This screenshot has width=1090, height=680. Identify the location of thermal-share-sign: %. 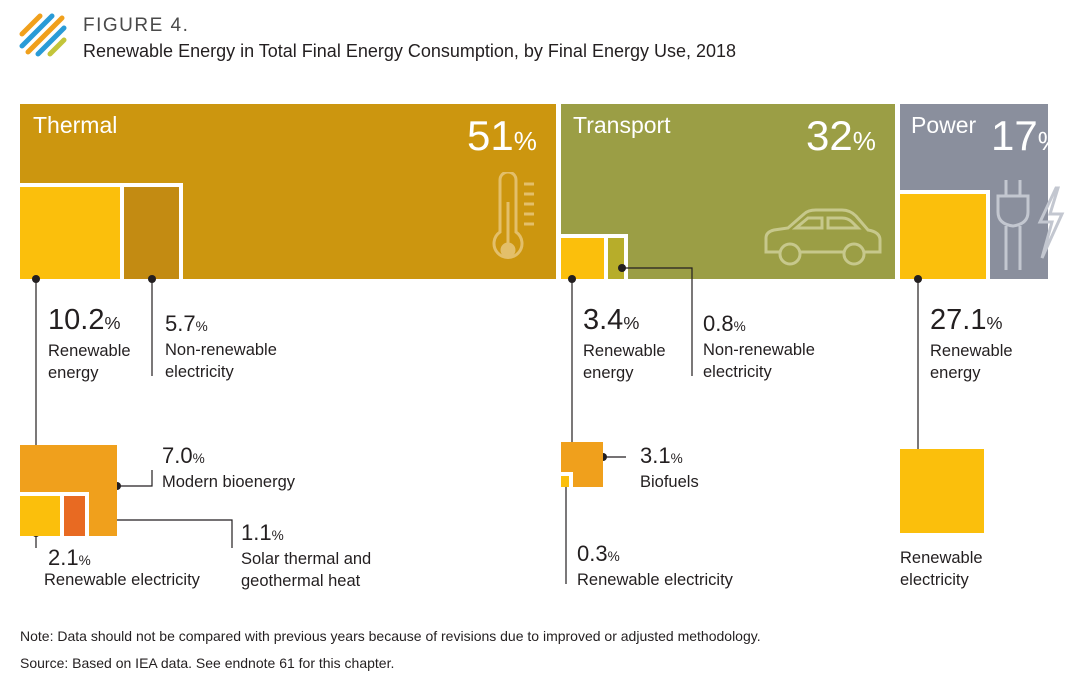
(525, 141).